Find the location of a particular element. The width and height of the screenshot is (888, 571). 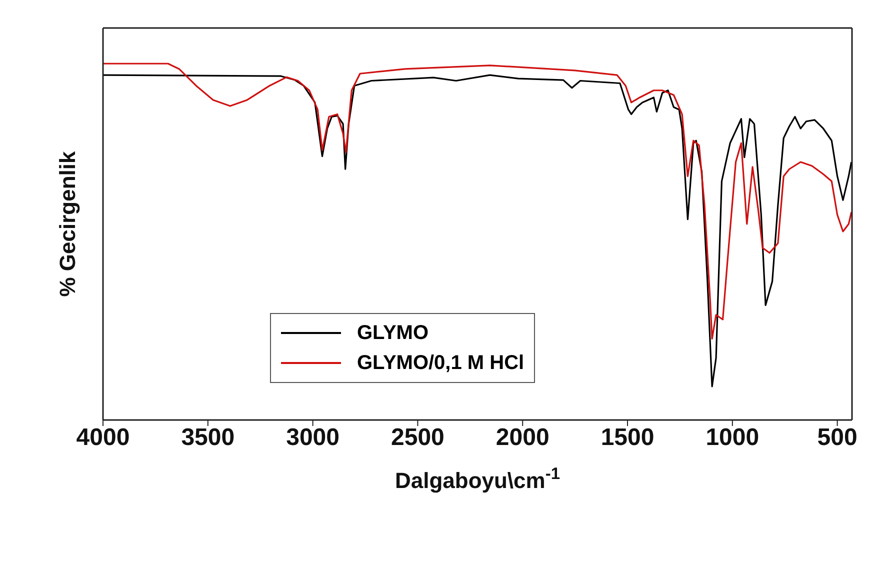

x-tick-label: 4000 is located at coordinates (103, 438).